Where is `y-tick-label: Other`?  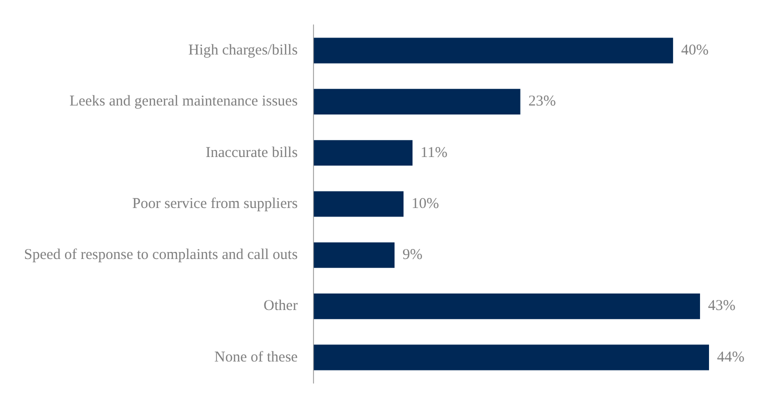
y-tick-label: Other is located at coordinates (281, 306).